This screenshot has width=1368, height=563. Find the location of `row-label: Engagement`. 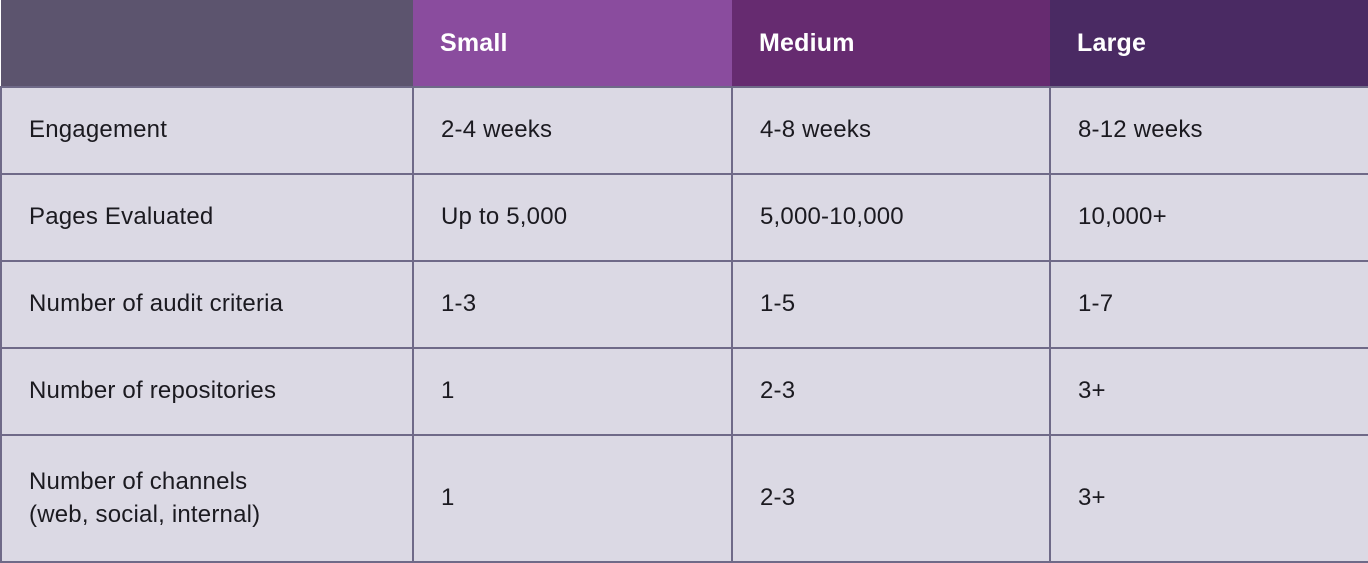

row-label: Engagement is located at coordinates (207, 130).